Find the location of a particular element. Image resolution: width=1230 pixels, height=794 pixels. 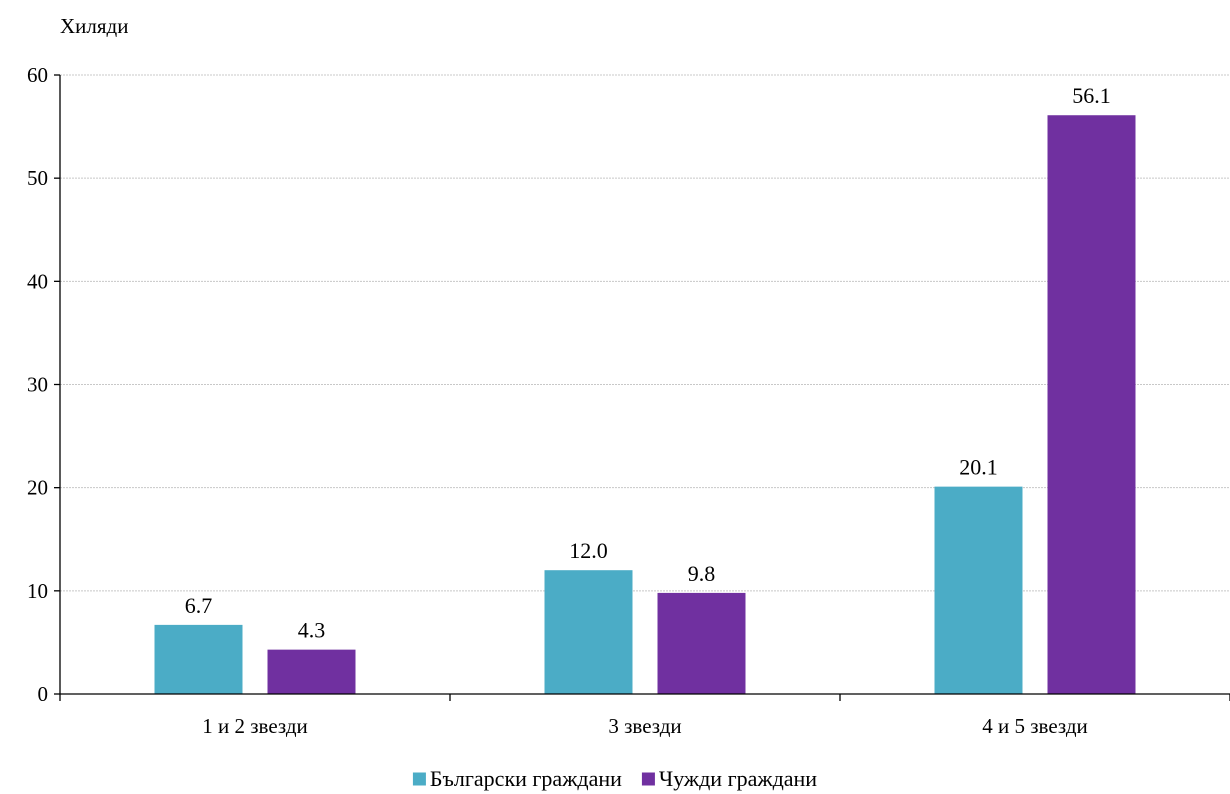

legend: Български граждани Чужди граждани is located at coordinates (614, 778).